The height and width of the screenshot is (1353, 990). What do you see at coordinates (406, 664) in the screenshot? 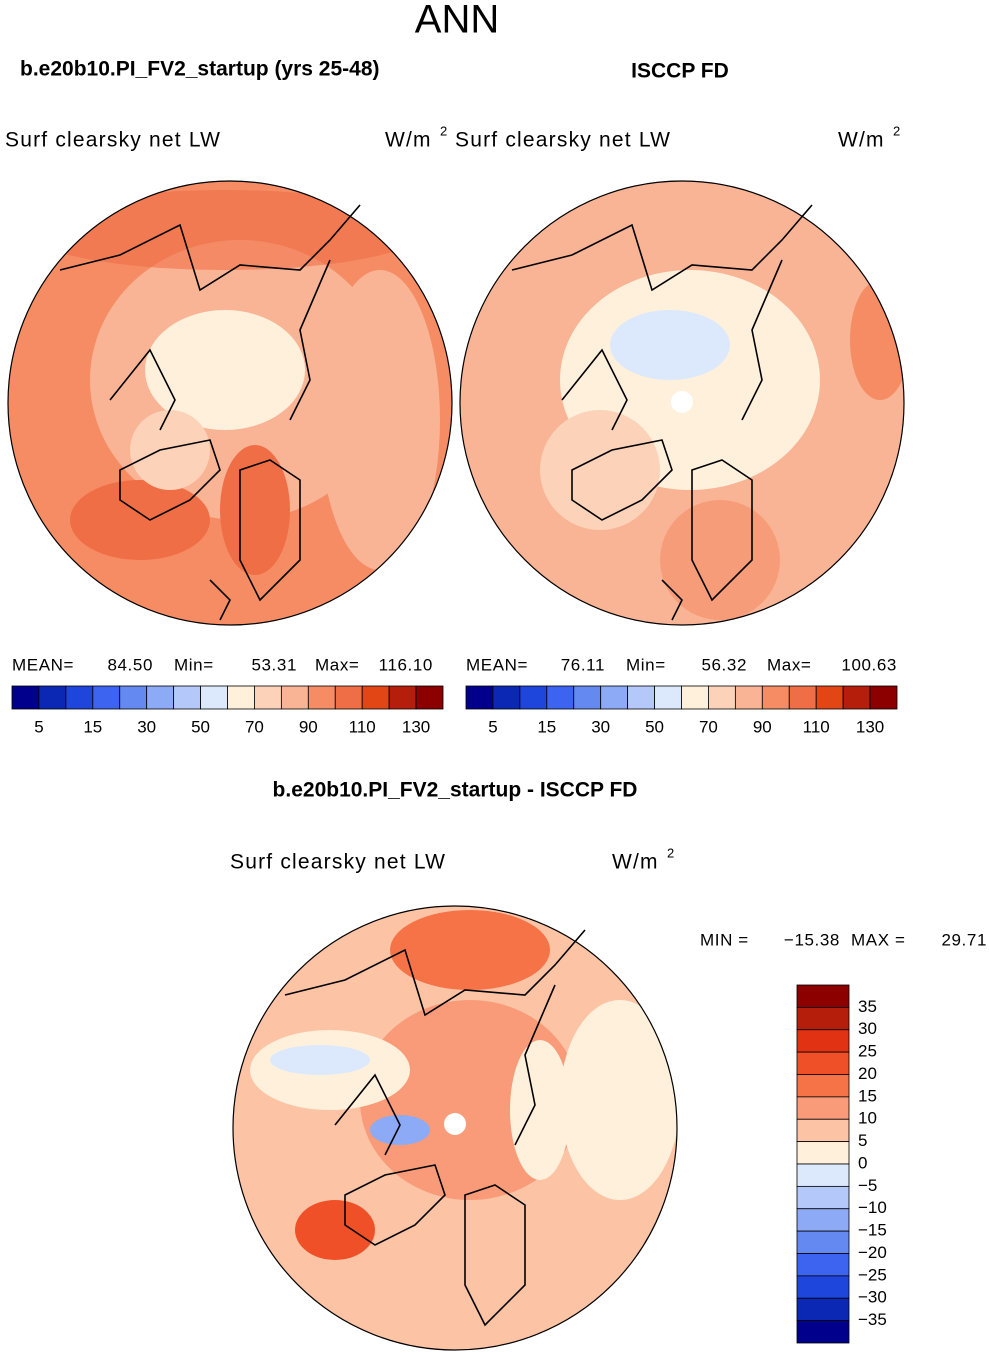
I see `stat-value: 116.10` at bounding box center [406, 664].